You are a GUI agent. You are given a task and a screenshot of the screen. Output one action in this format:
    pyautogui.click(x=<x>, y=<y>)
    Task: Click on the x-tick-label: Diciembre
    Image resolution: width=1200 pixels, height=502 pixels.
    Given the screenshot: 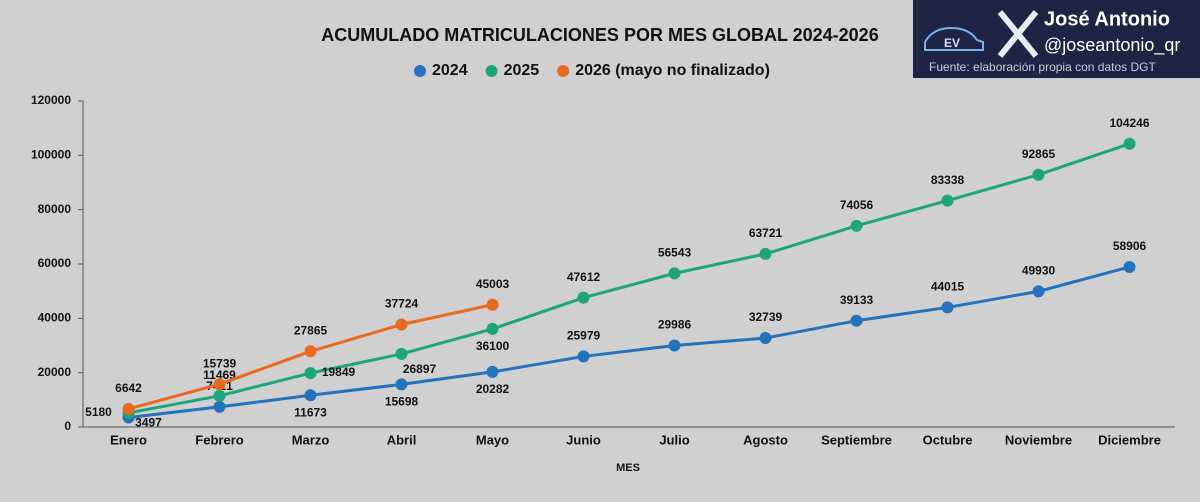 What is the action you would take?
    pyautogui.click(x=1129, y=439)
    